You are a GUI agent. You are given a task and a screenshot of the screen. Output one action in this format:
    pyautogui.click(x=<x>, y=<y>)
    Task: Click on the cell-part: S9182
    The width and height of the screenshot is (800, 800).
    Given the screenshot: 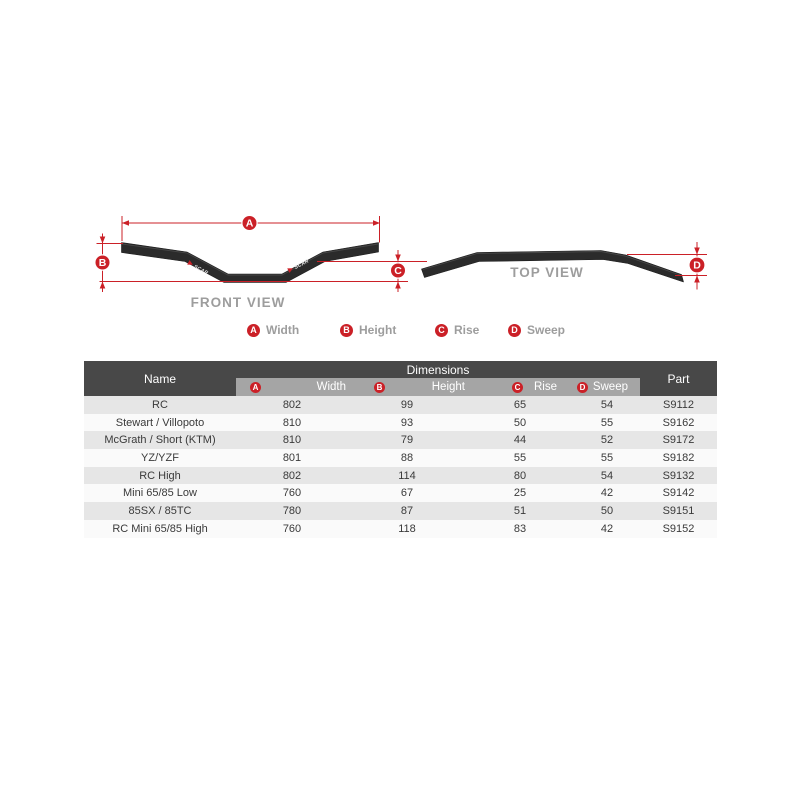 What is the action you would take?
    pyautogui.click(x=678, y=457)
    